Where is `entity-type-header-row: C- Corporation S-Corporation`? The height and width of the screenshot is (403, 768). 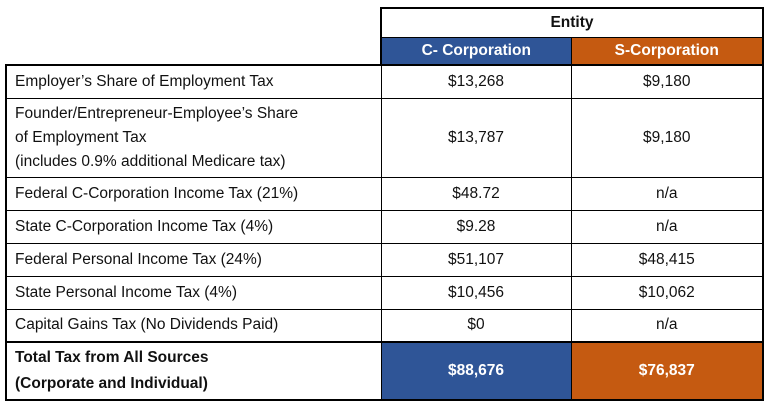 entity-type-header-row: C- Corporation S-Corporation is located at coordinates (385, 51).